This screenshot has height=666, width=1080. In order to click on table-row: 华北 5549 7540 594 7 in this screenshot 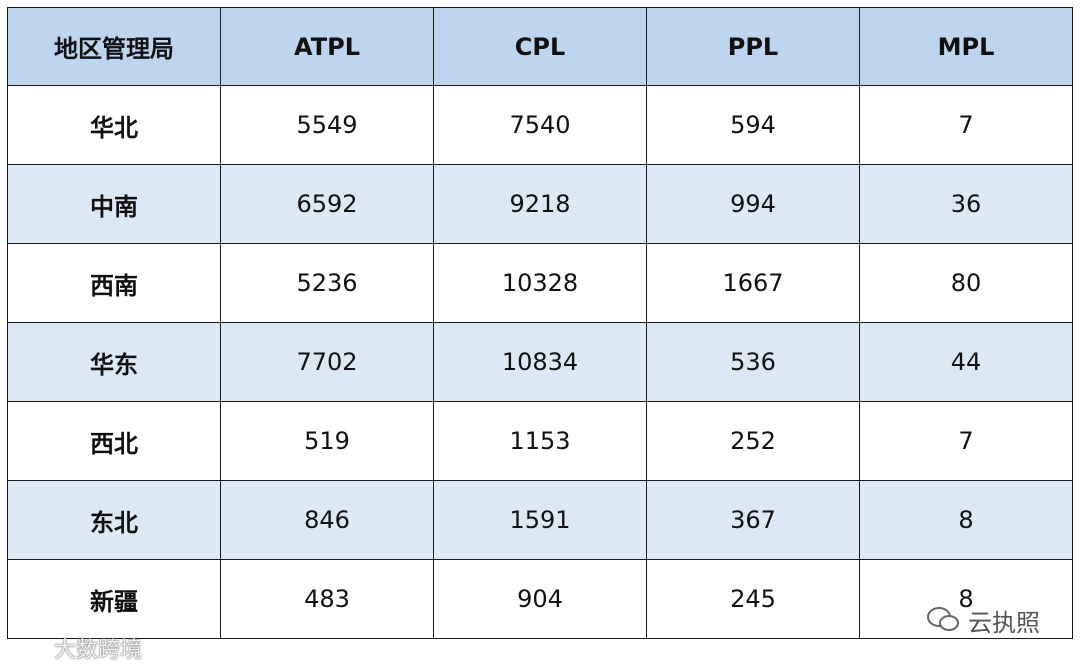, I will do `click(540, 125)`.